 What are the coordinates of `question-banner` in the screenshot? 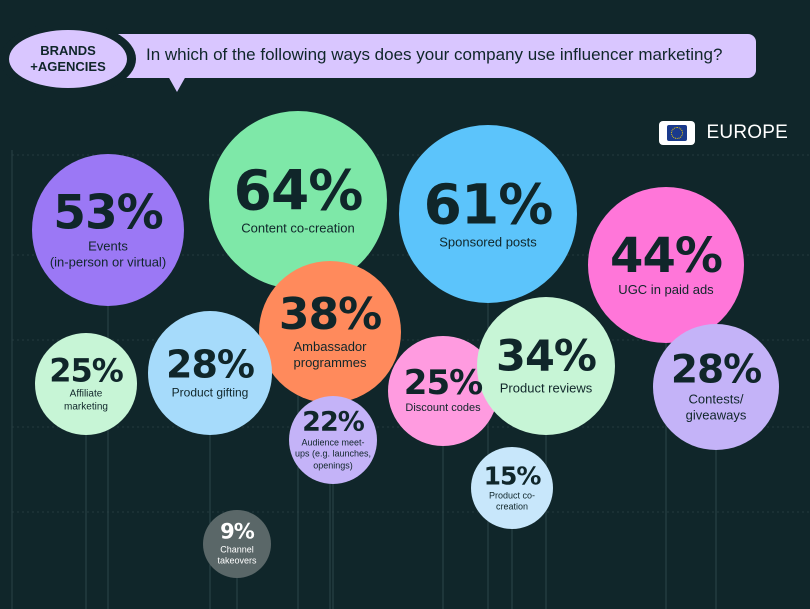 It's located at (426, 56).